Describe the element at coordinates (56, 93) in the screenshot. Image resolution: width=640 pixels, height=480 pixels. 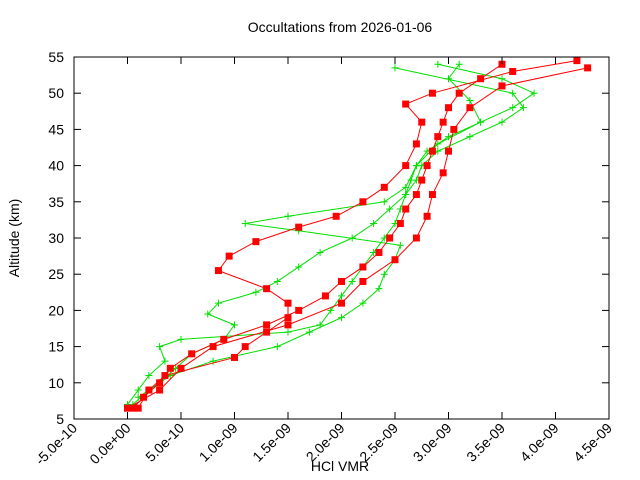
I see `y-tick-label: 50` at that location.